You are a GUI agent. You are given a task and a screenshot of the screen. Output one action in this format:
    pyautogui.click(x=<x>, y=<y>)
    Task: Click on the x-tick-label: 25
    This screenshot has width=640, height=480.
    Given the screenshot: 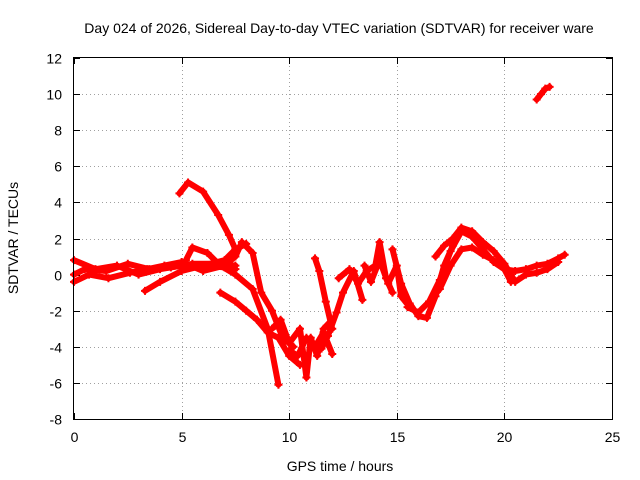 What is the action you would take?
    pyautogui.click(x=613, y=437)
    